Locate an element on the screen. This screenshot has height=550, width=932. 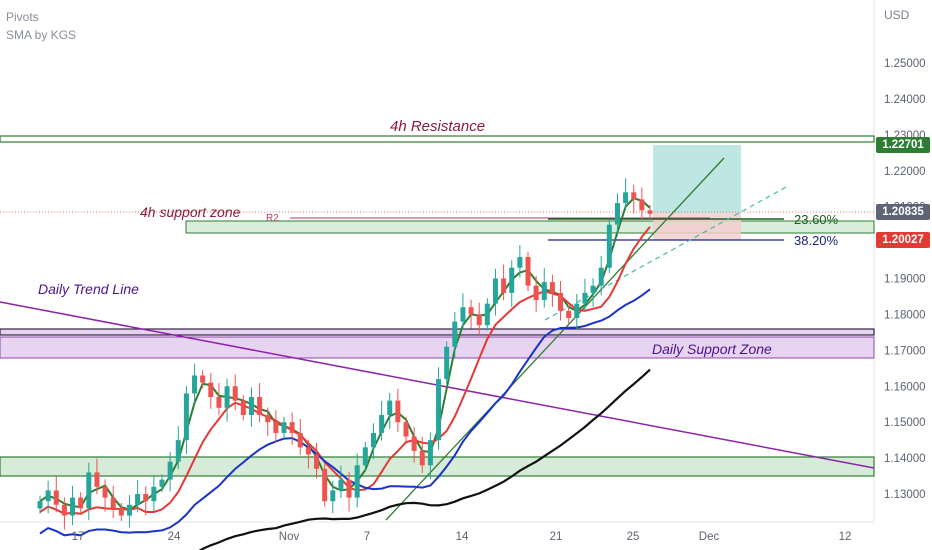
fib-382-label: 38.20% is located at coordinates (816, 240).